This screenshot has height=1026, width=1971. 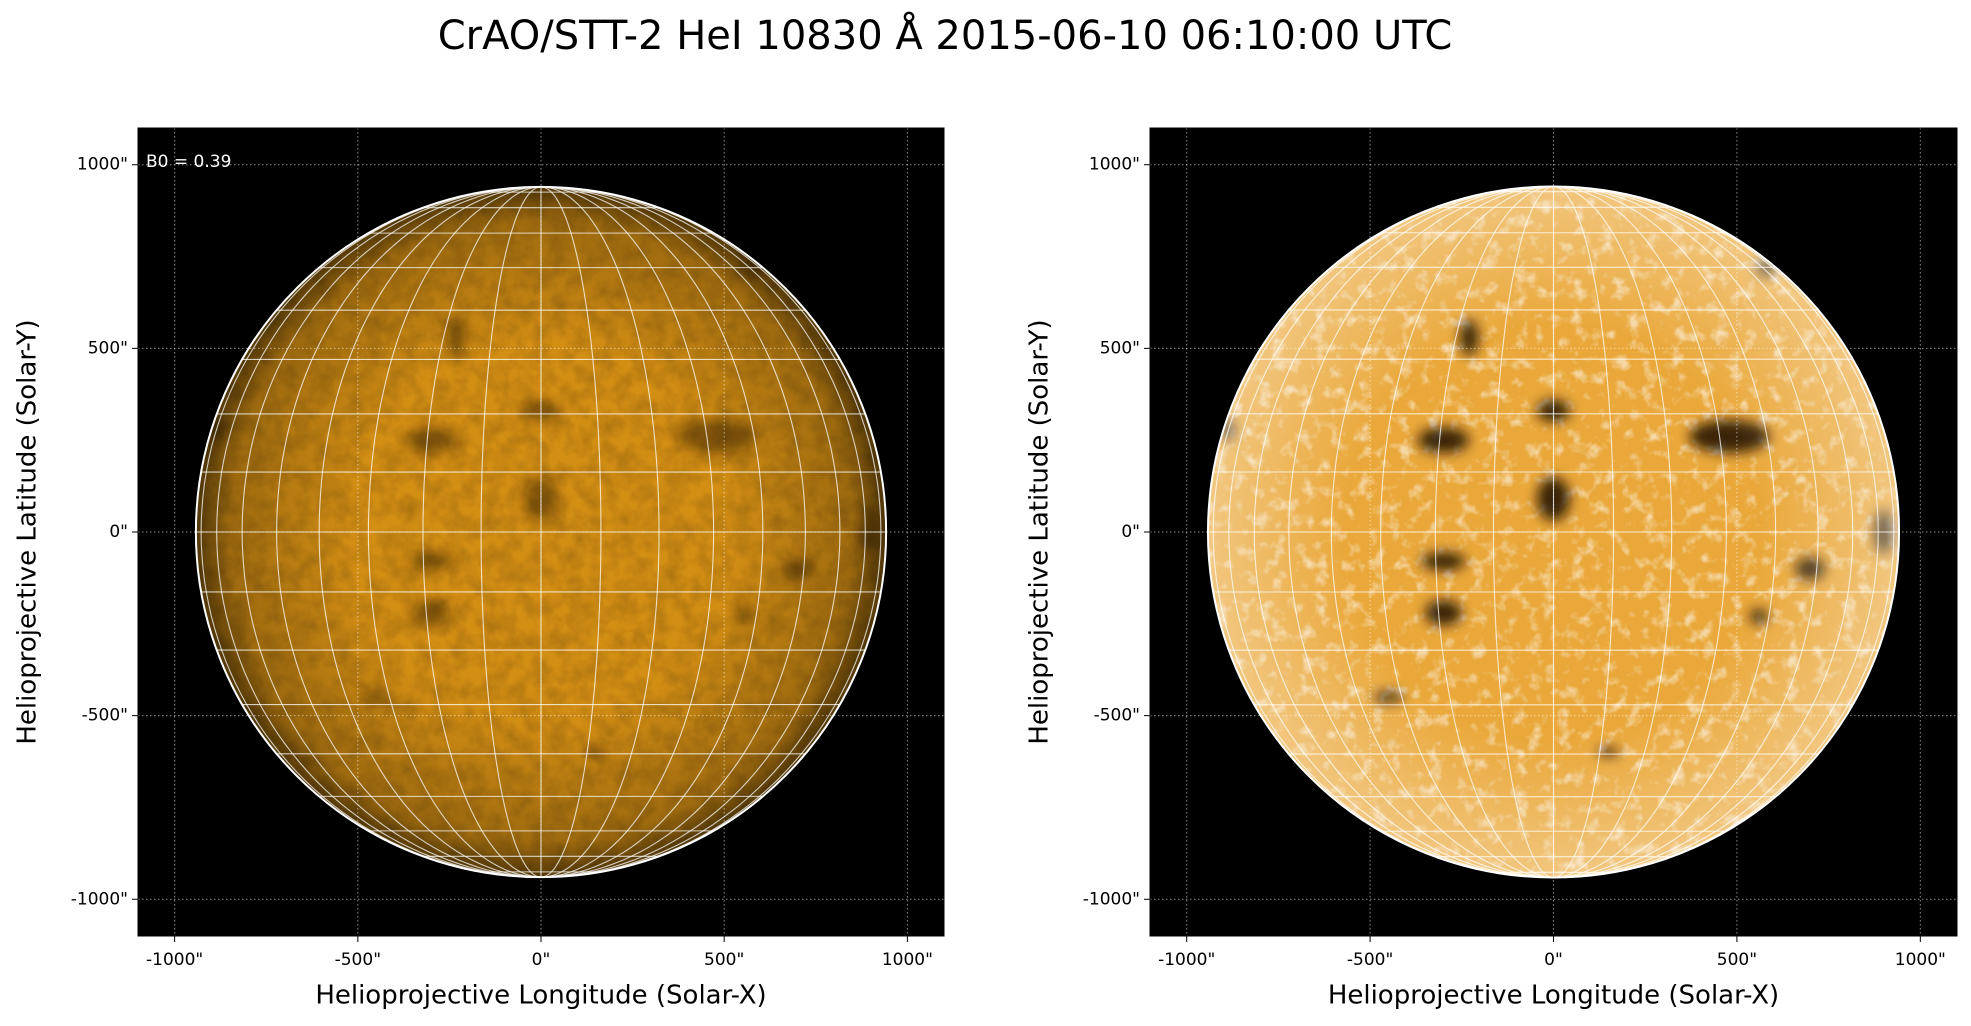 I want to click on annotation: B0 = 0.39, so click(x=188, y=162).